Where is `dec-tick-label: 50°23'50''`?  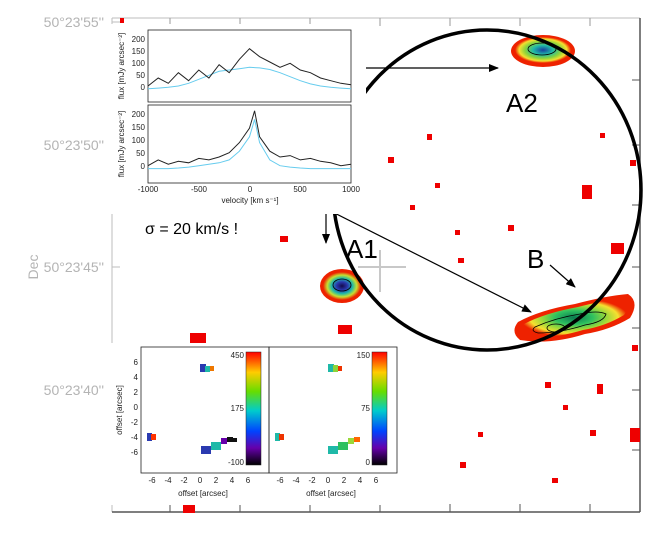
dec-tick-label: 50°23'50'' is located at coordinates (74, 145).